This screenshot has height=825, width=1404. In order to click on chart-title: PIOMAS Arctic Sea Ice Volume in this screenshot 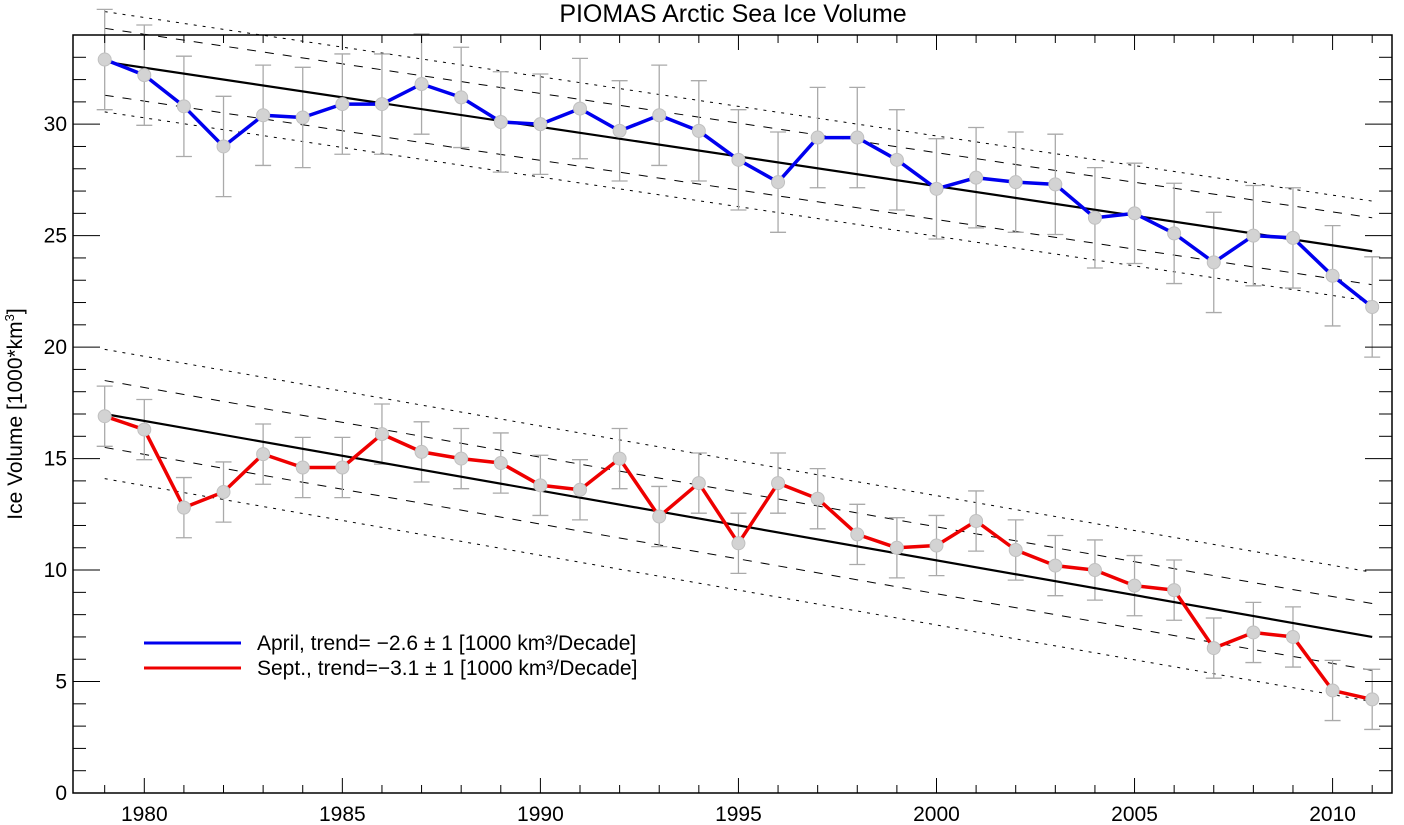, I will do `click(732, 14)`.